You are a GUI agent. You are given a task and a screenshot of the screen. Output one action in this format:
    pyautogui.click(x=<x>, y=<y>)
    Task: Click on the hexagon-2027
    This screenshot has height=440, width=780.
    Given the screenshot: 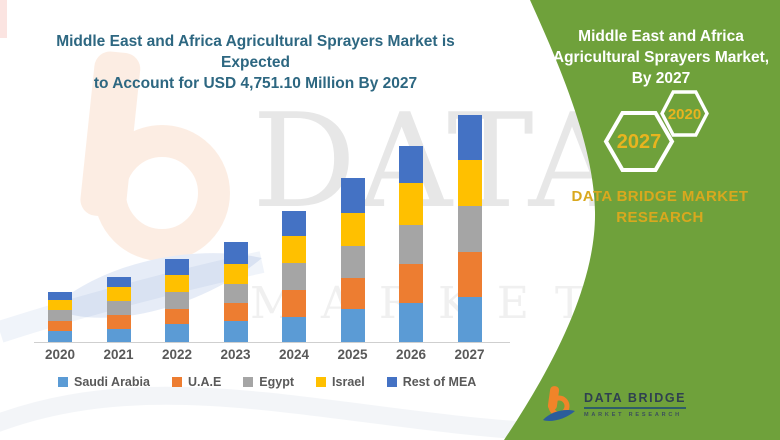 What is the action you would take?
    pyautogui.click(x=639, y=141)
    